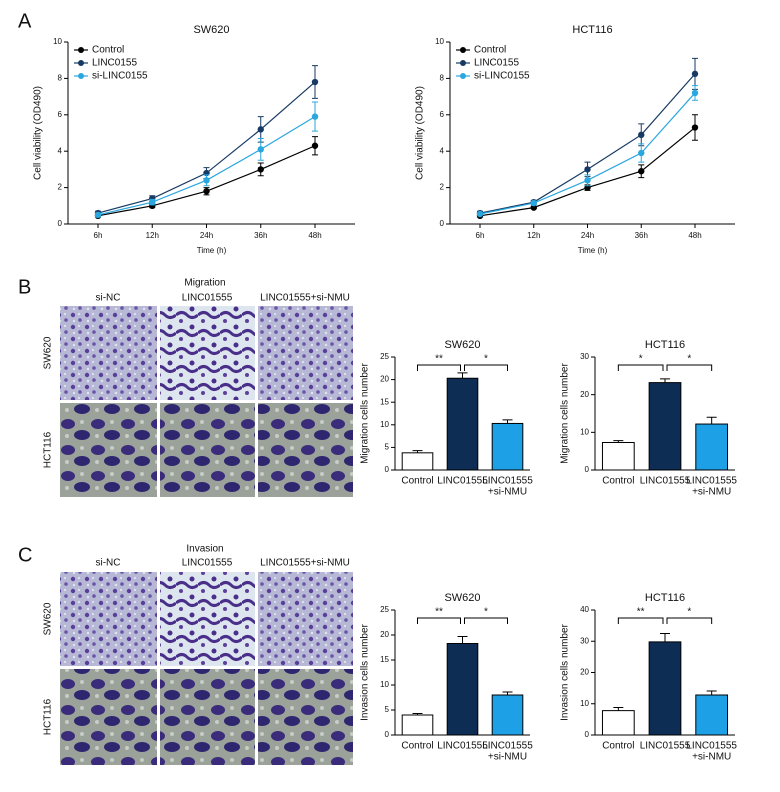 This screenshot has height=792, width=780. I want to click on column-label: si-NC, so click(108, 298).